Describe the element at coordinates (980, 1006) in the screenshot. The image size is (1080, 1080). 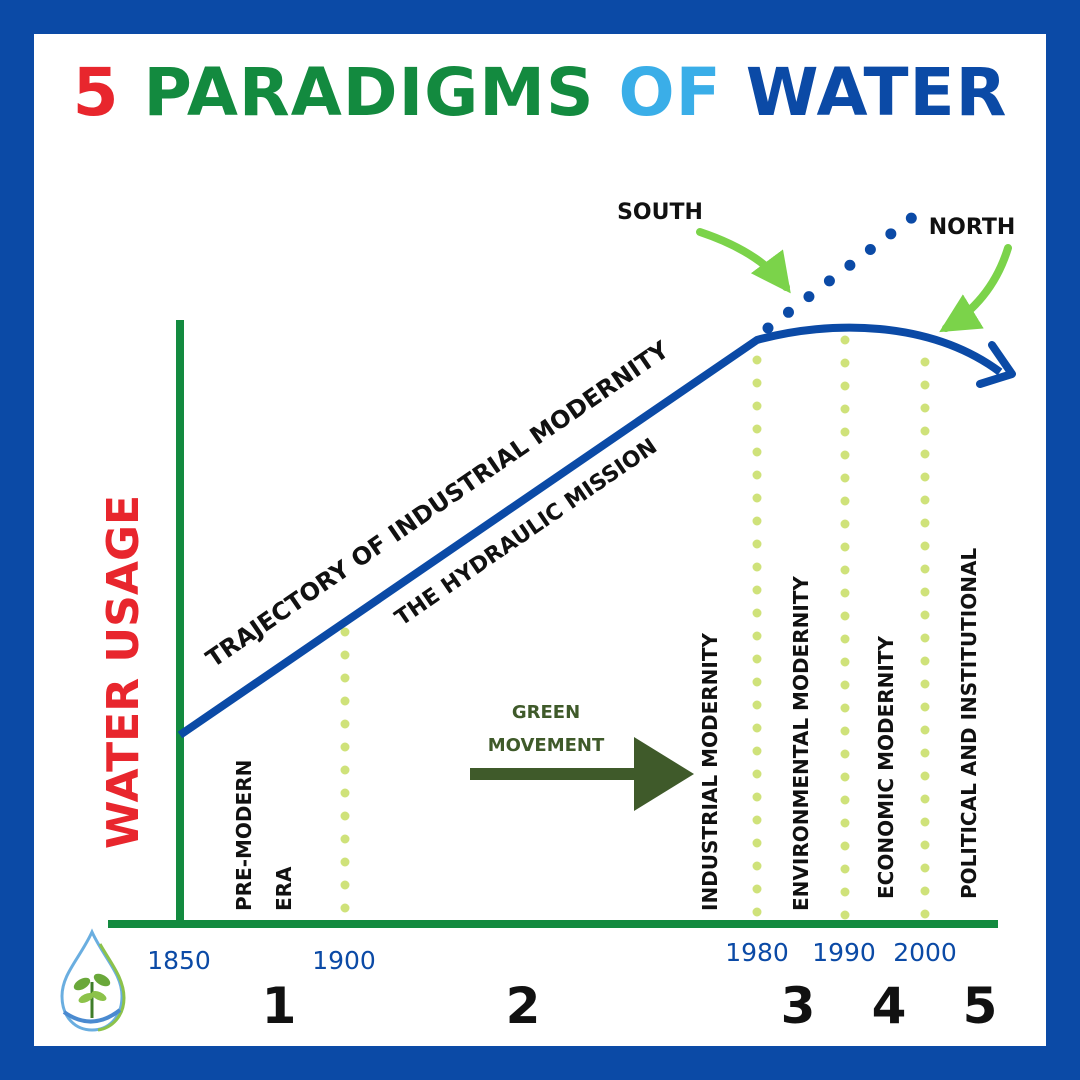
I see `paradigm-number-5: 5` at that location.